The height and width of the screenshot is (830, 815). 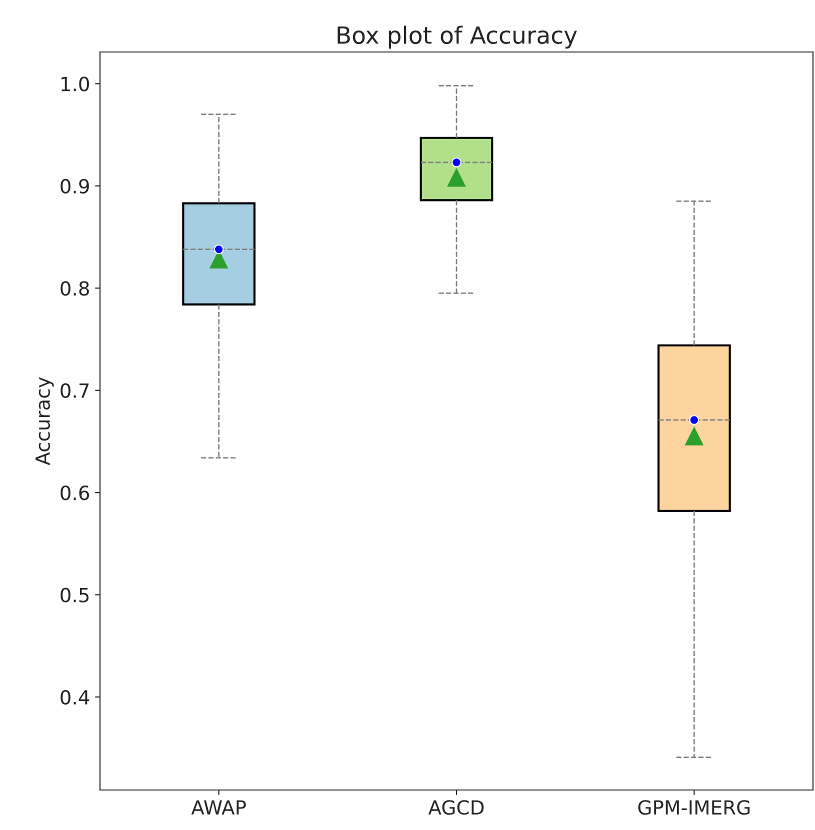 What do you see at coordinates (218, 807) in the screenshot?
I see `x-tick-label: AWAP` at bounding box center [218, 807].